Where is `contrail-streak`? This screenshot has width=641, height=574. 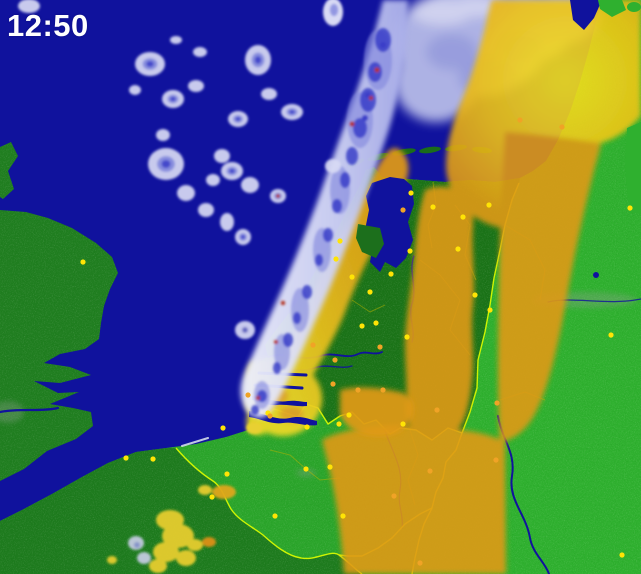
contrail-streak is located at coordinates (195, 442).